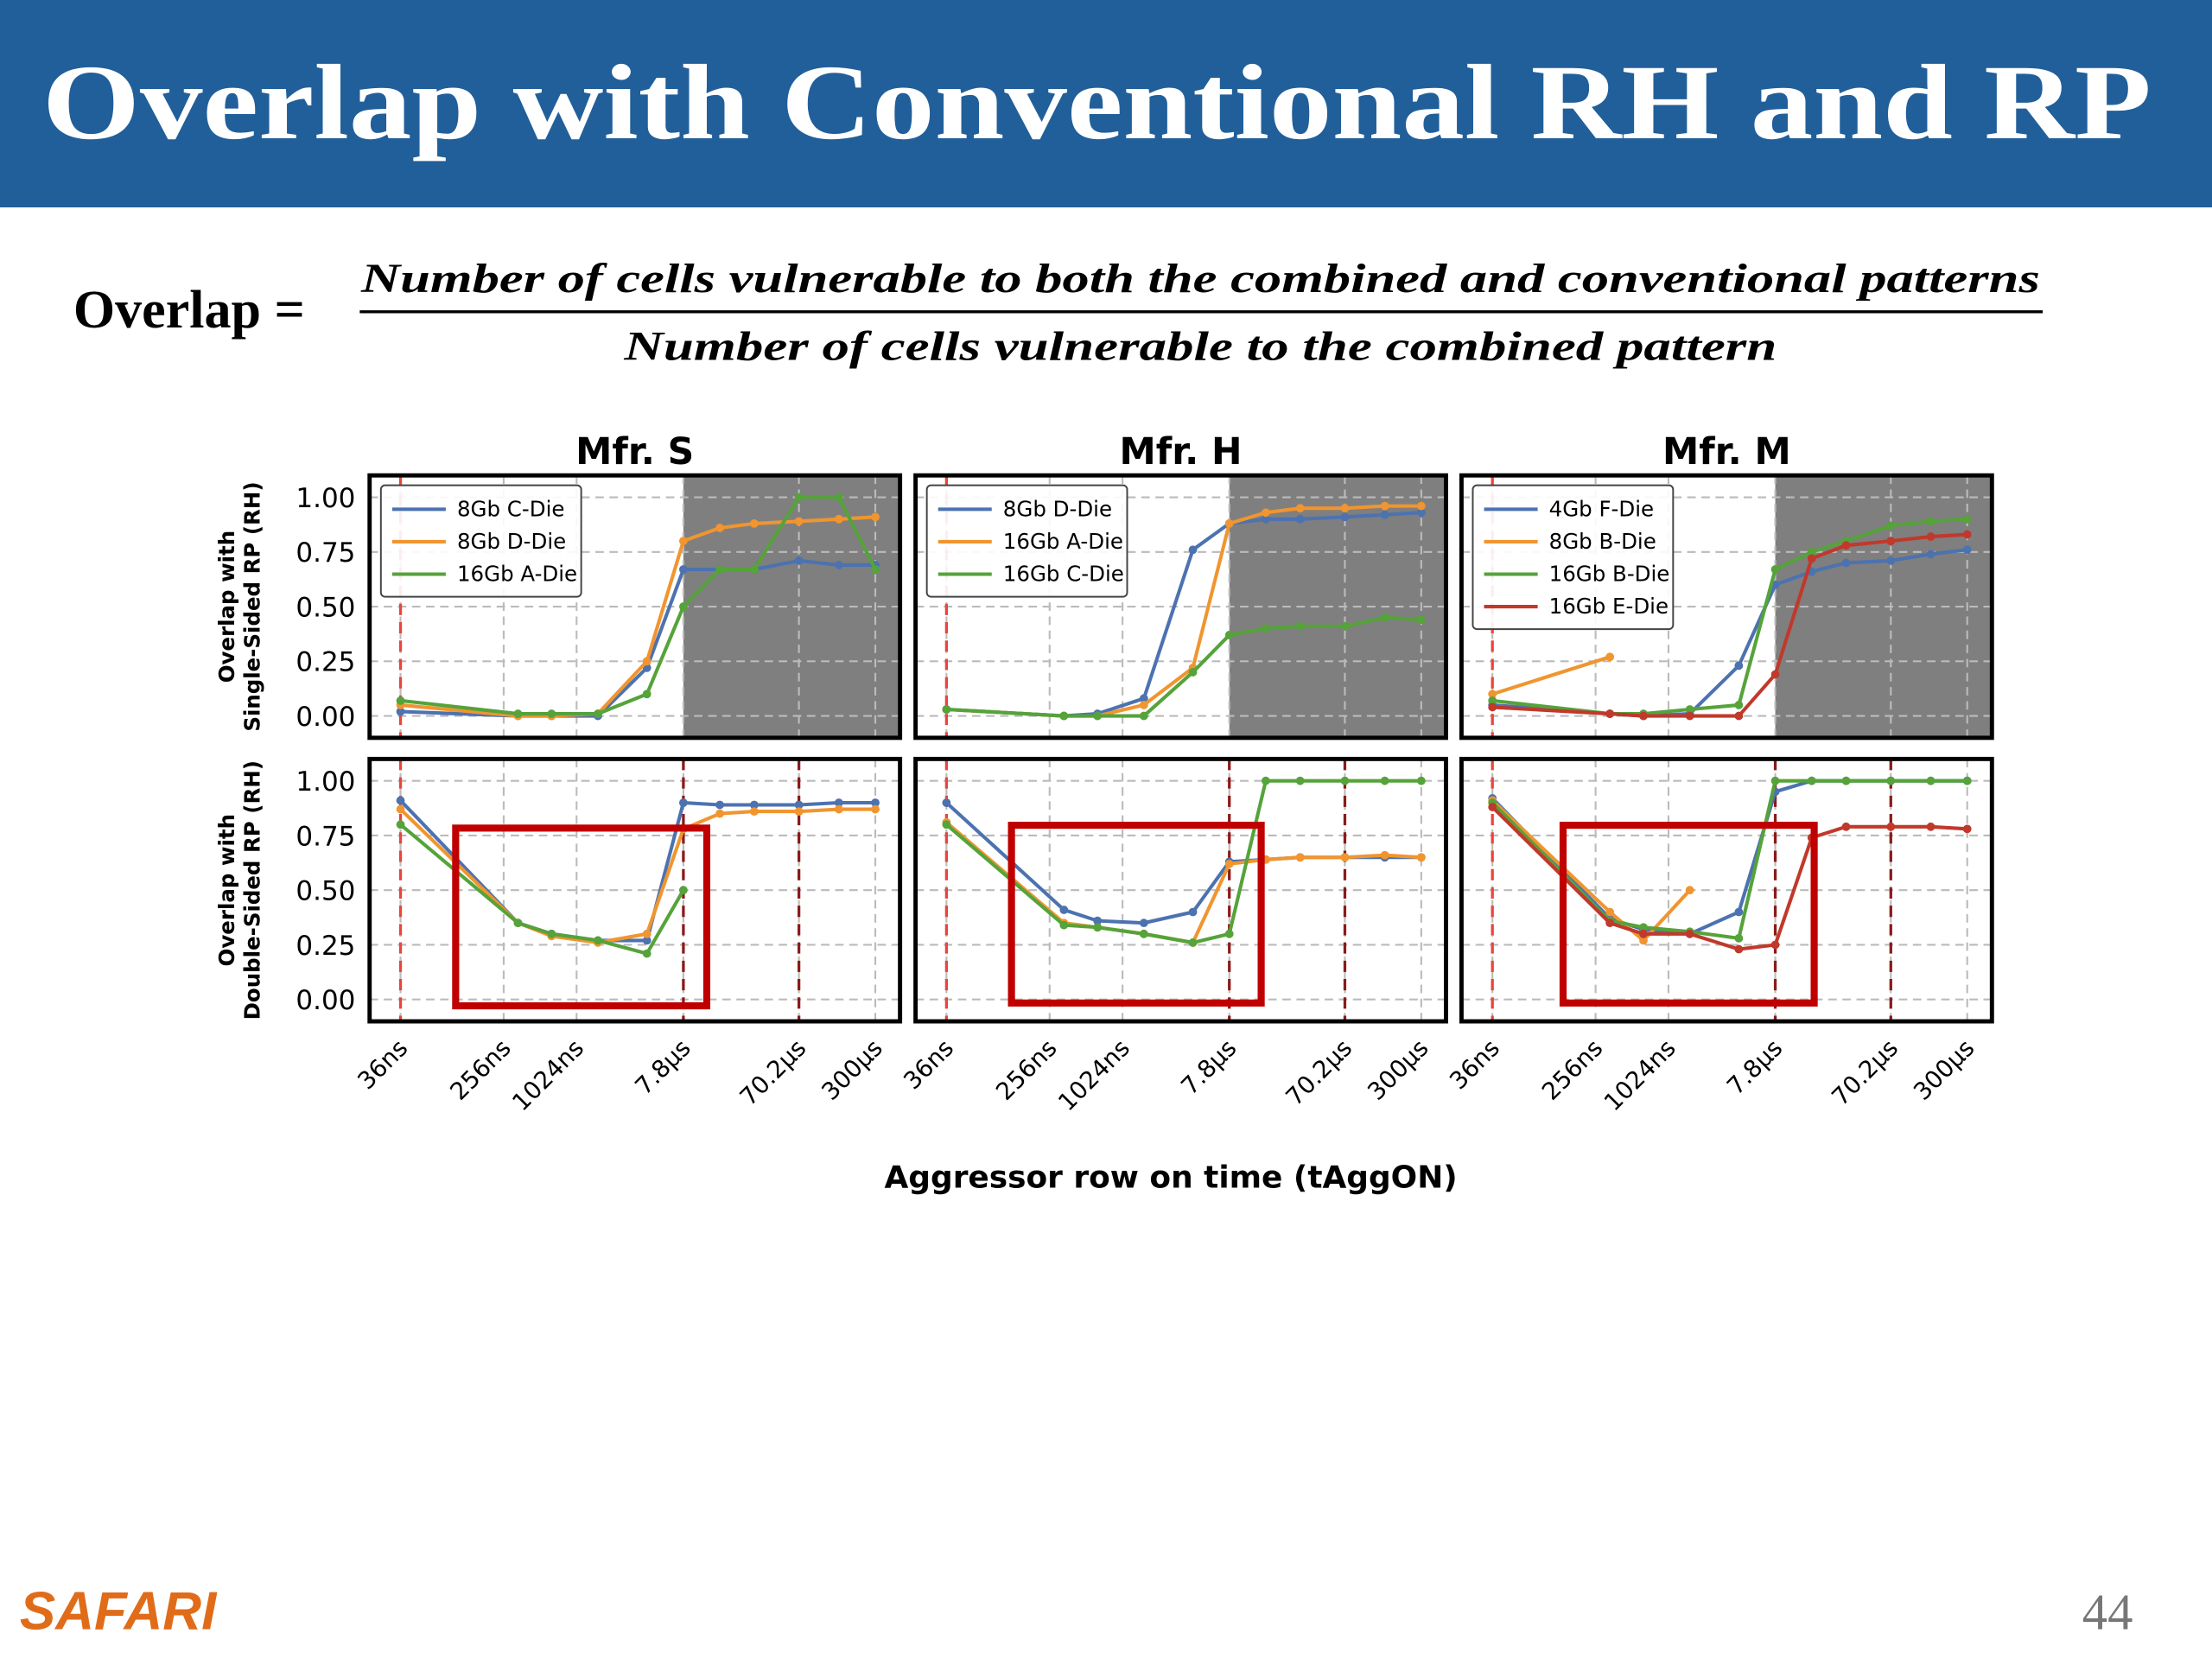  I want to click on legend-label: 16Gb B-Die, so click(1609, 574).